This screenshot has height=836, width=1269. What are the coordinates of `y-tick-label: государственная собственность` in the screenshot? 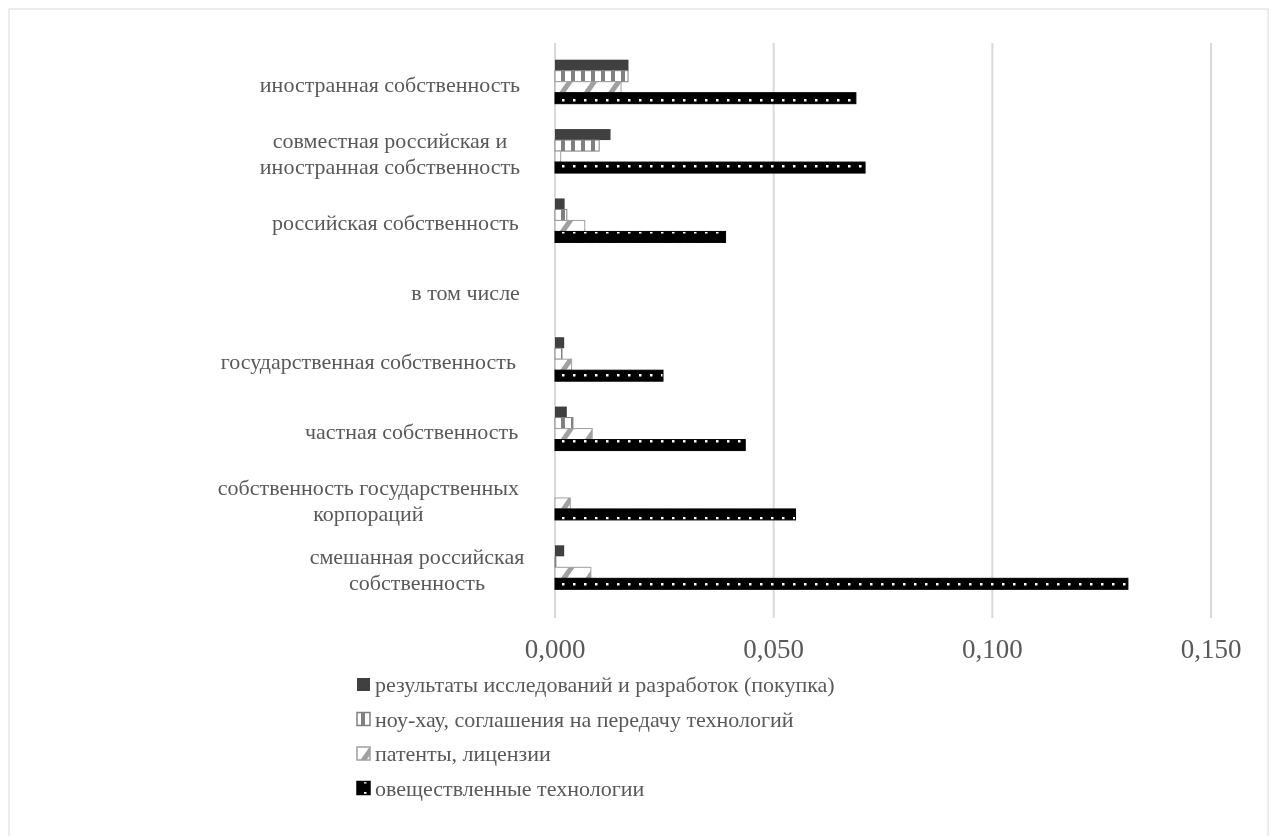 It's located at (368, 362).